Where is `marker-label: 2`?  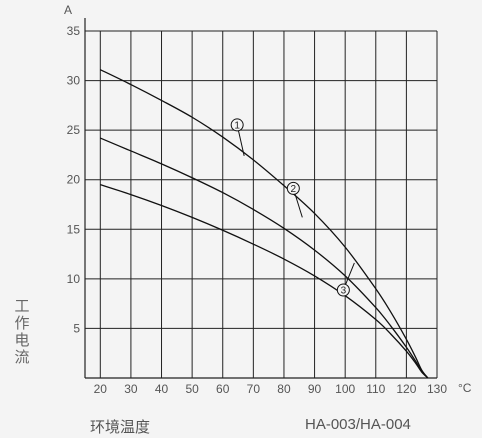
marker-label: 2 is located at coordinates (294, 189).